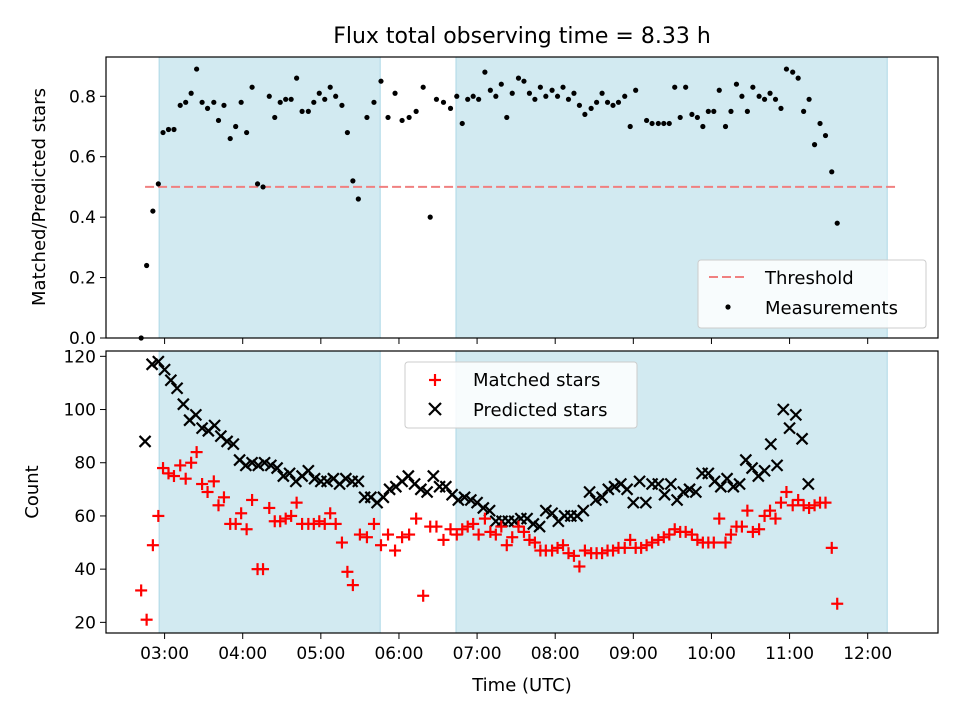  Describe the element at coordinates (536, 380) in the screenshot. I see `matched-legend-label: Matched stars` at that location.